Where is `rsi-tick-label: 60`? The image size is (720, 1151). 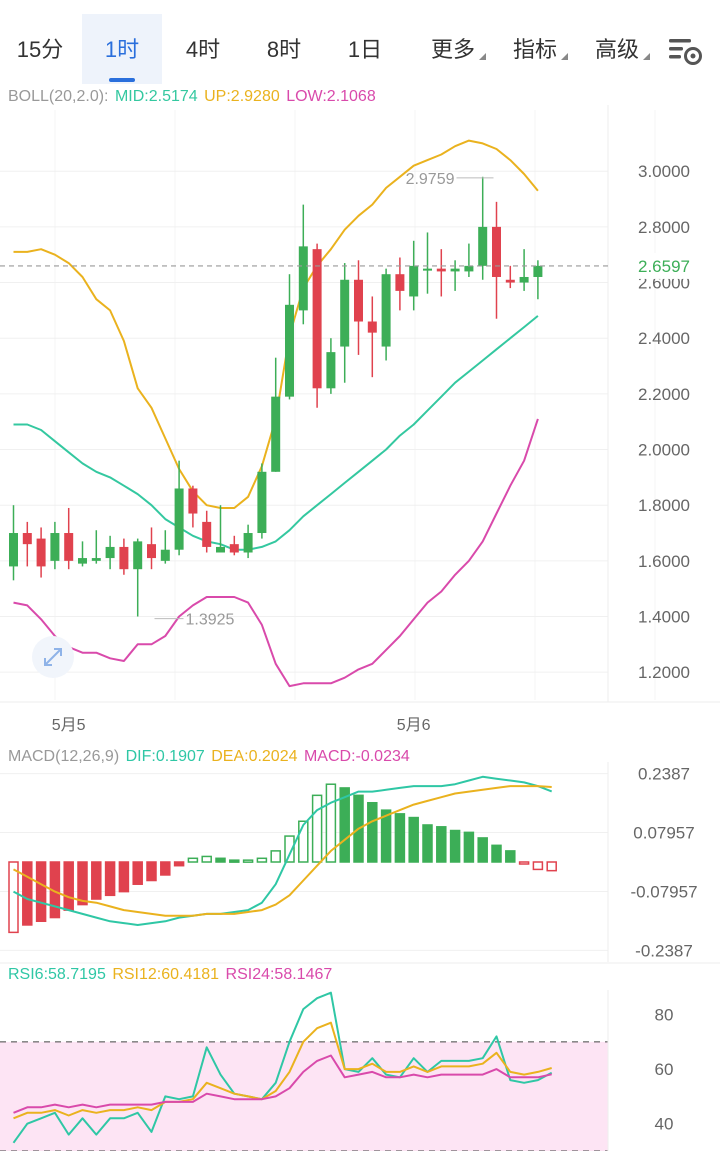 rsi-tick-label: 60 is located at coordinates (664, 1069).